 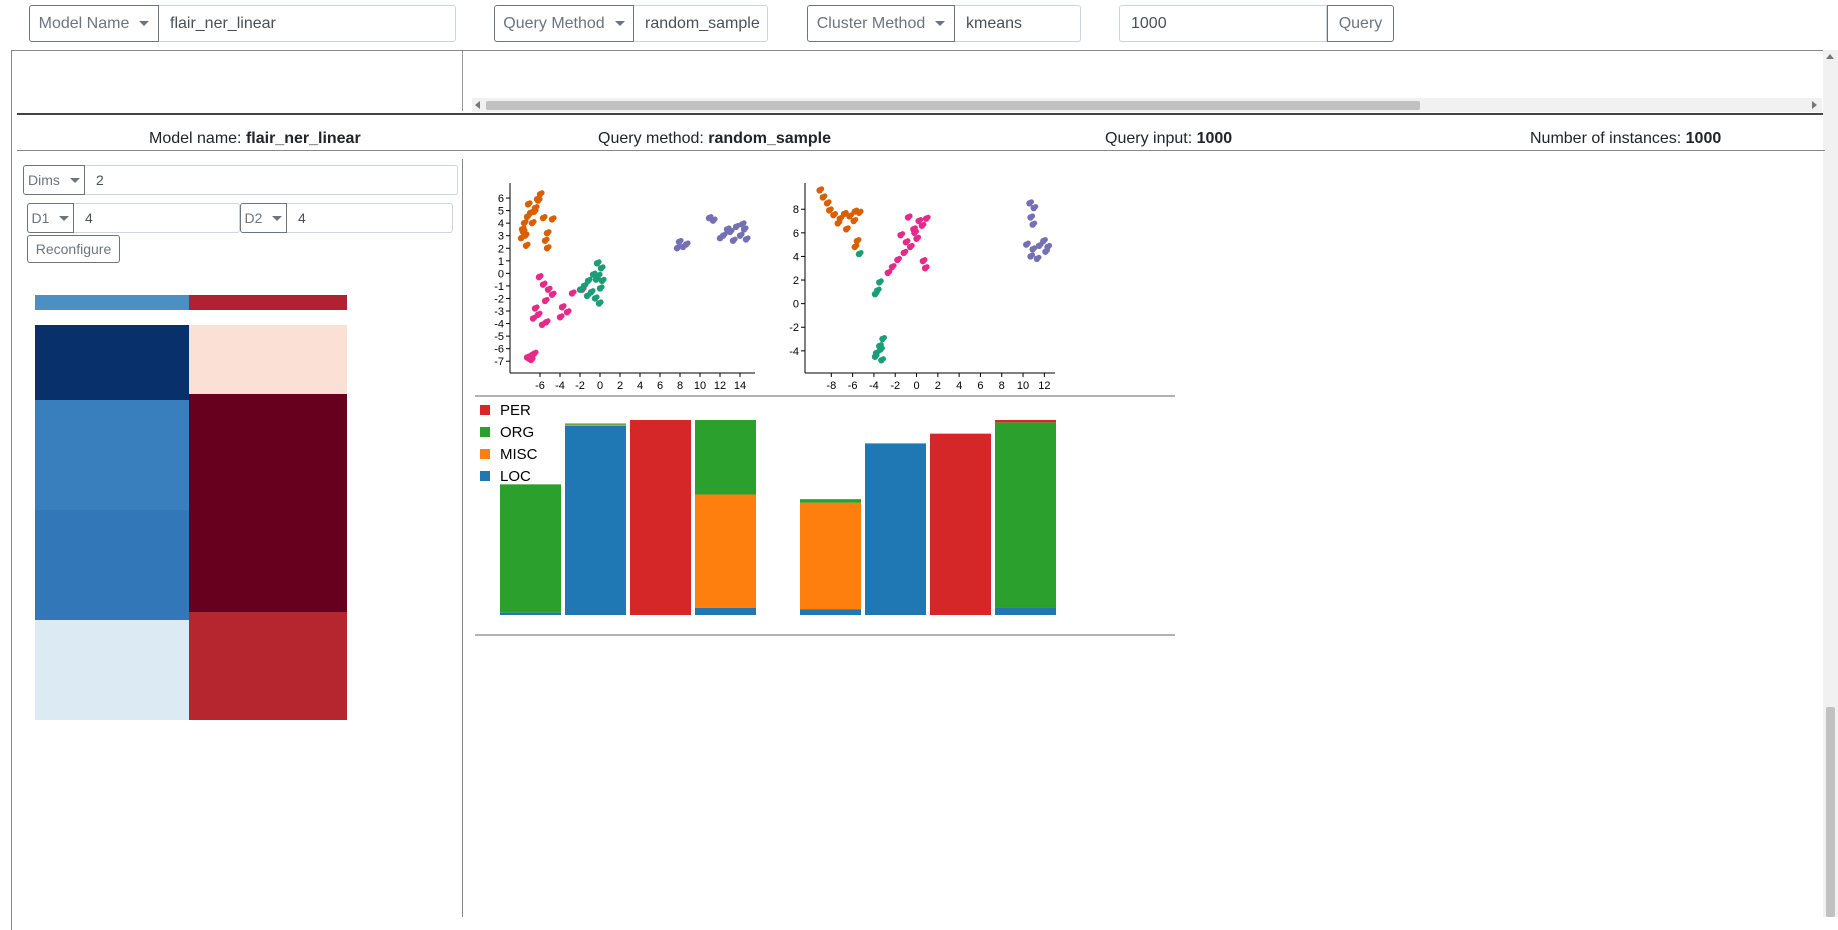 I want to click on x-tick-label: 0, so click(x=600, y=386).